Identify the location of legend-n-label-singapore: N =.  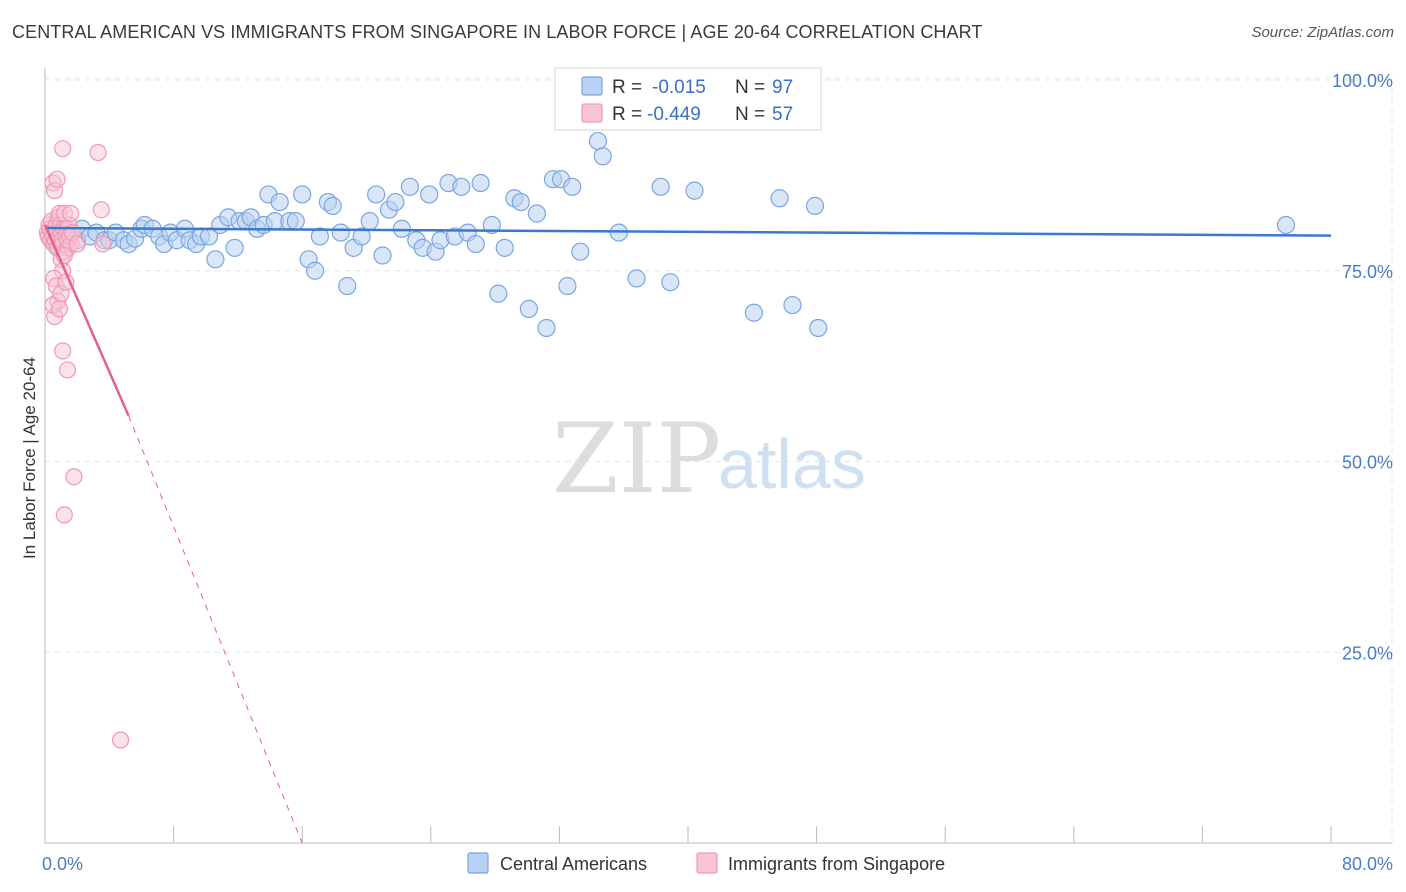
(750, 114).